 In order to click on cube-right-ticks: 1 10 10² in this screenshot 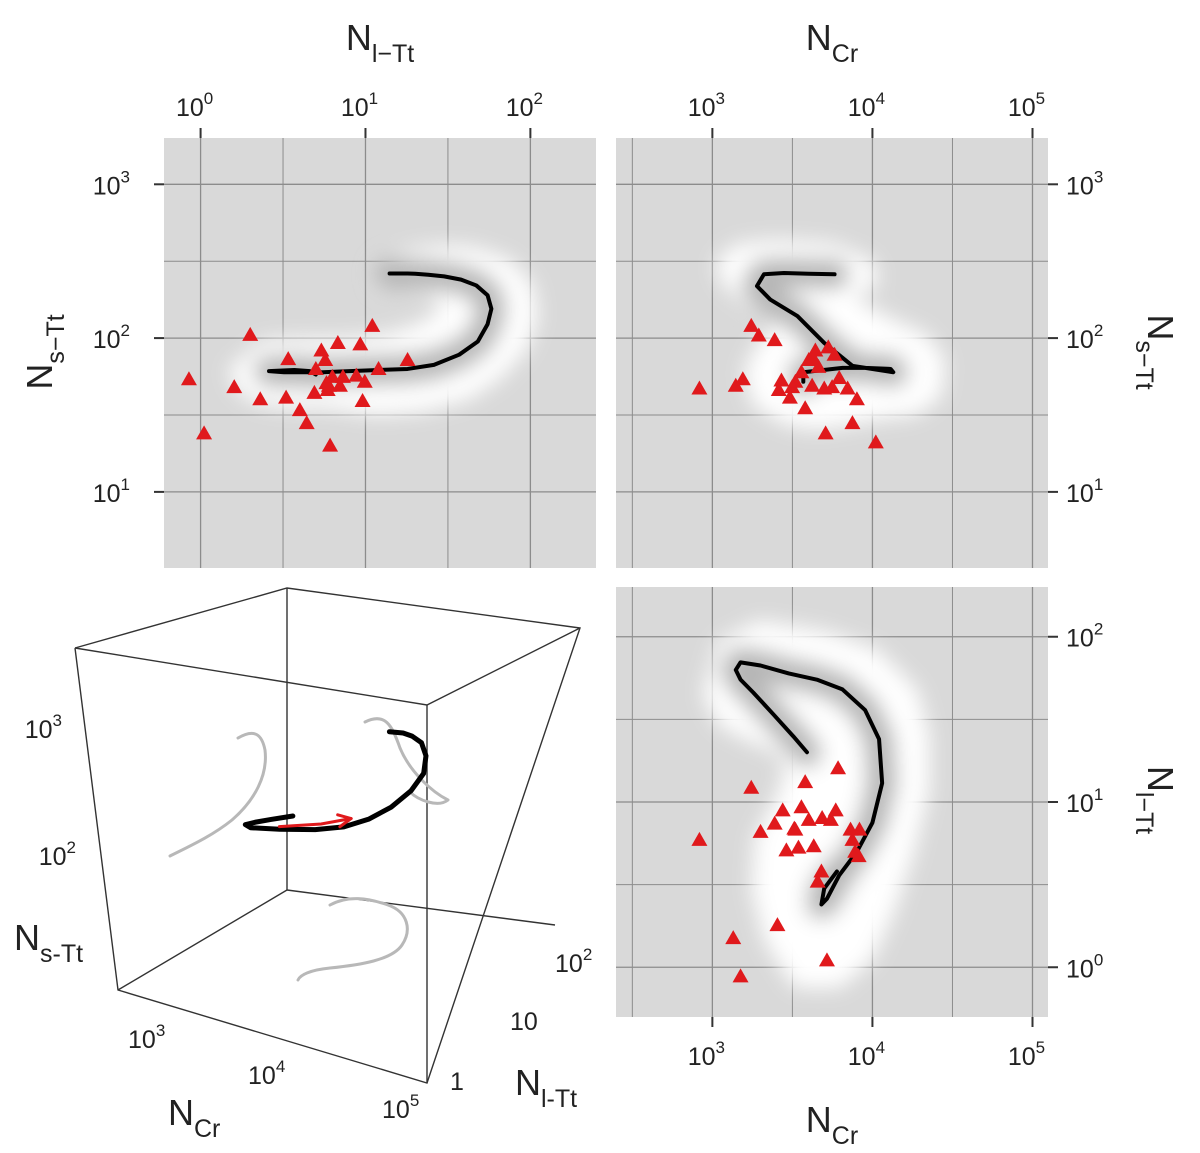, I will do `click(521, 1020)`.